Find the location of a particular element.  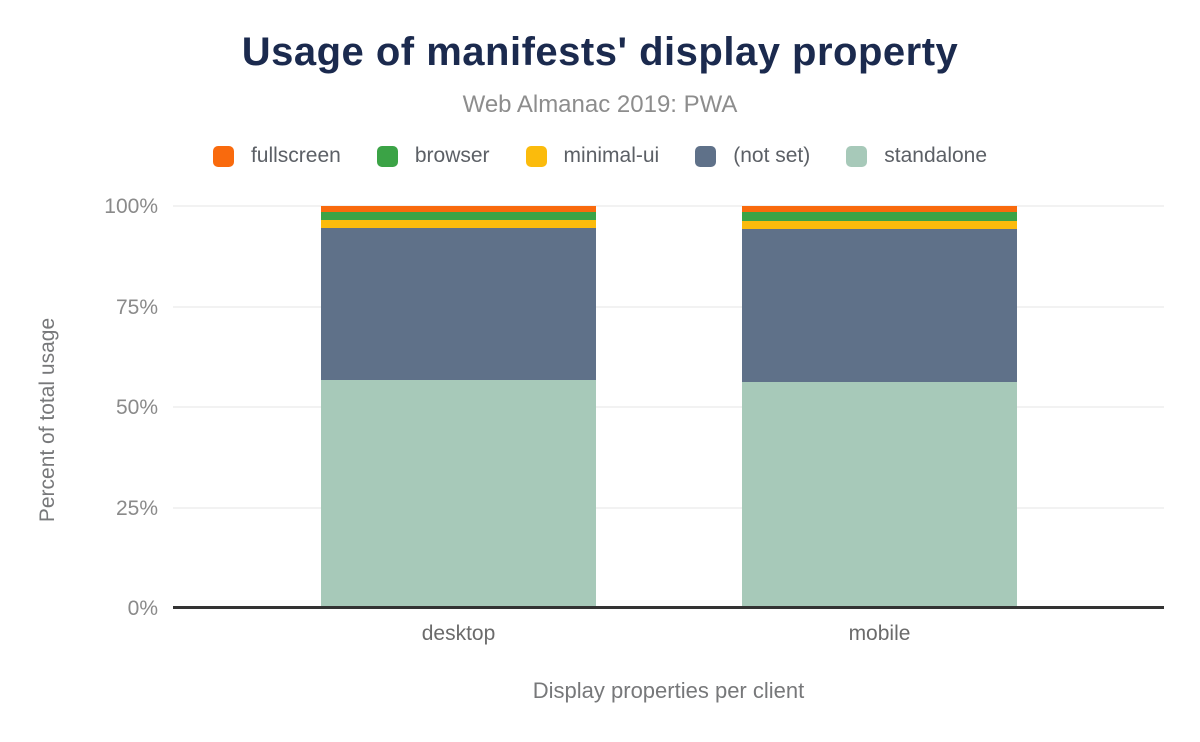

chart-subtitle: Web Almanac 2019: PWA is located at coordinates (600, 104).